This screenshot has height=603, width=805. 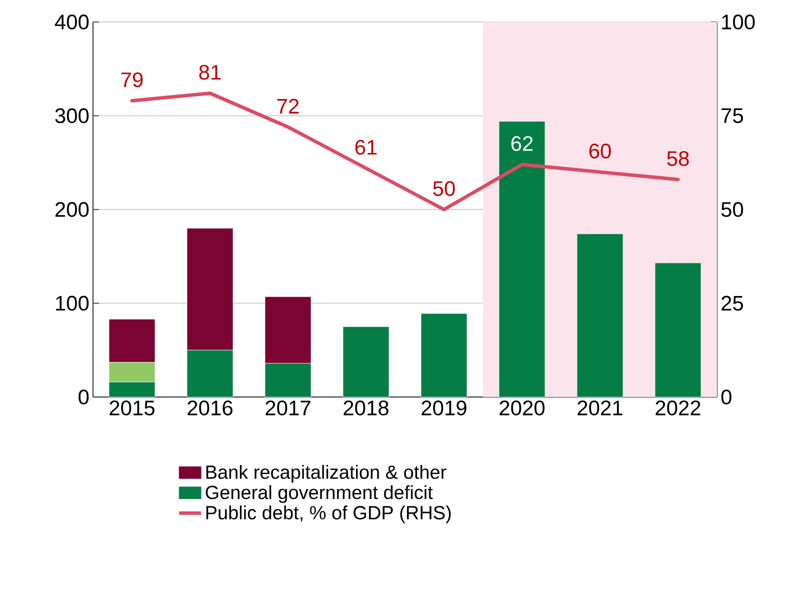 What do you see at coordinates (72, 209) in the screenshot?
I see `y-tick-label: 200` at bounding box center [72, 209].